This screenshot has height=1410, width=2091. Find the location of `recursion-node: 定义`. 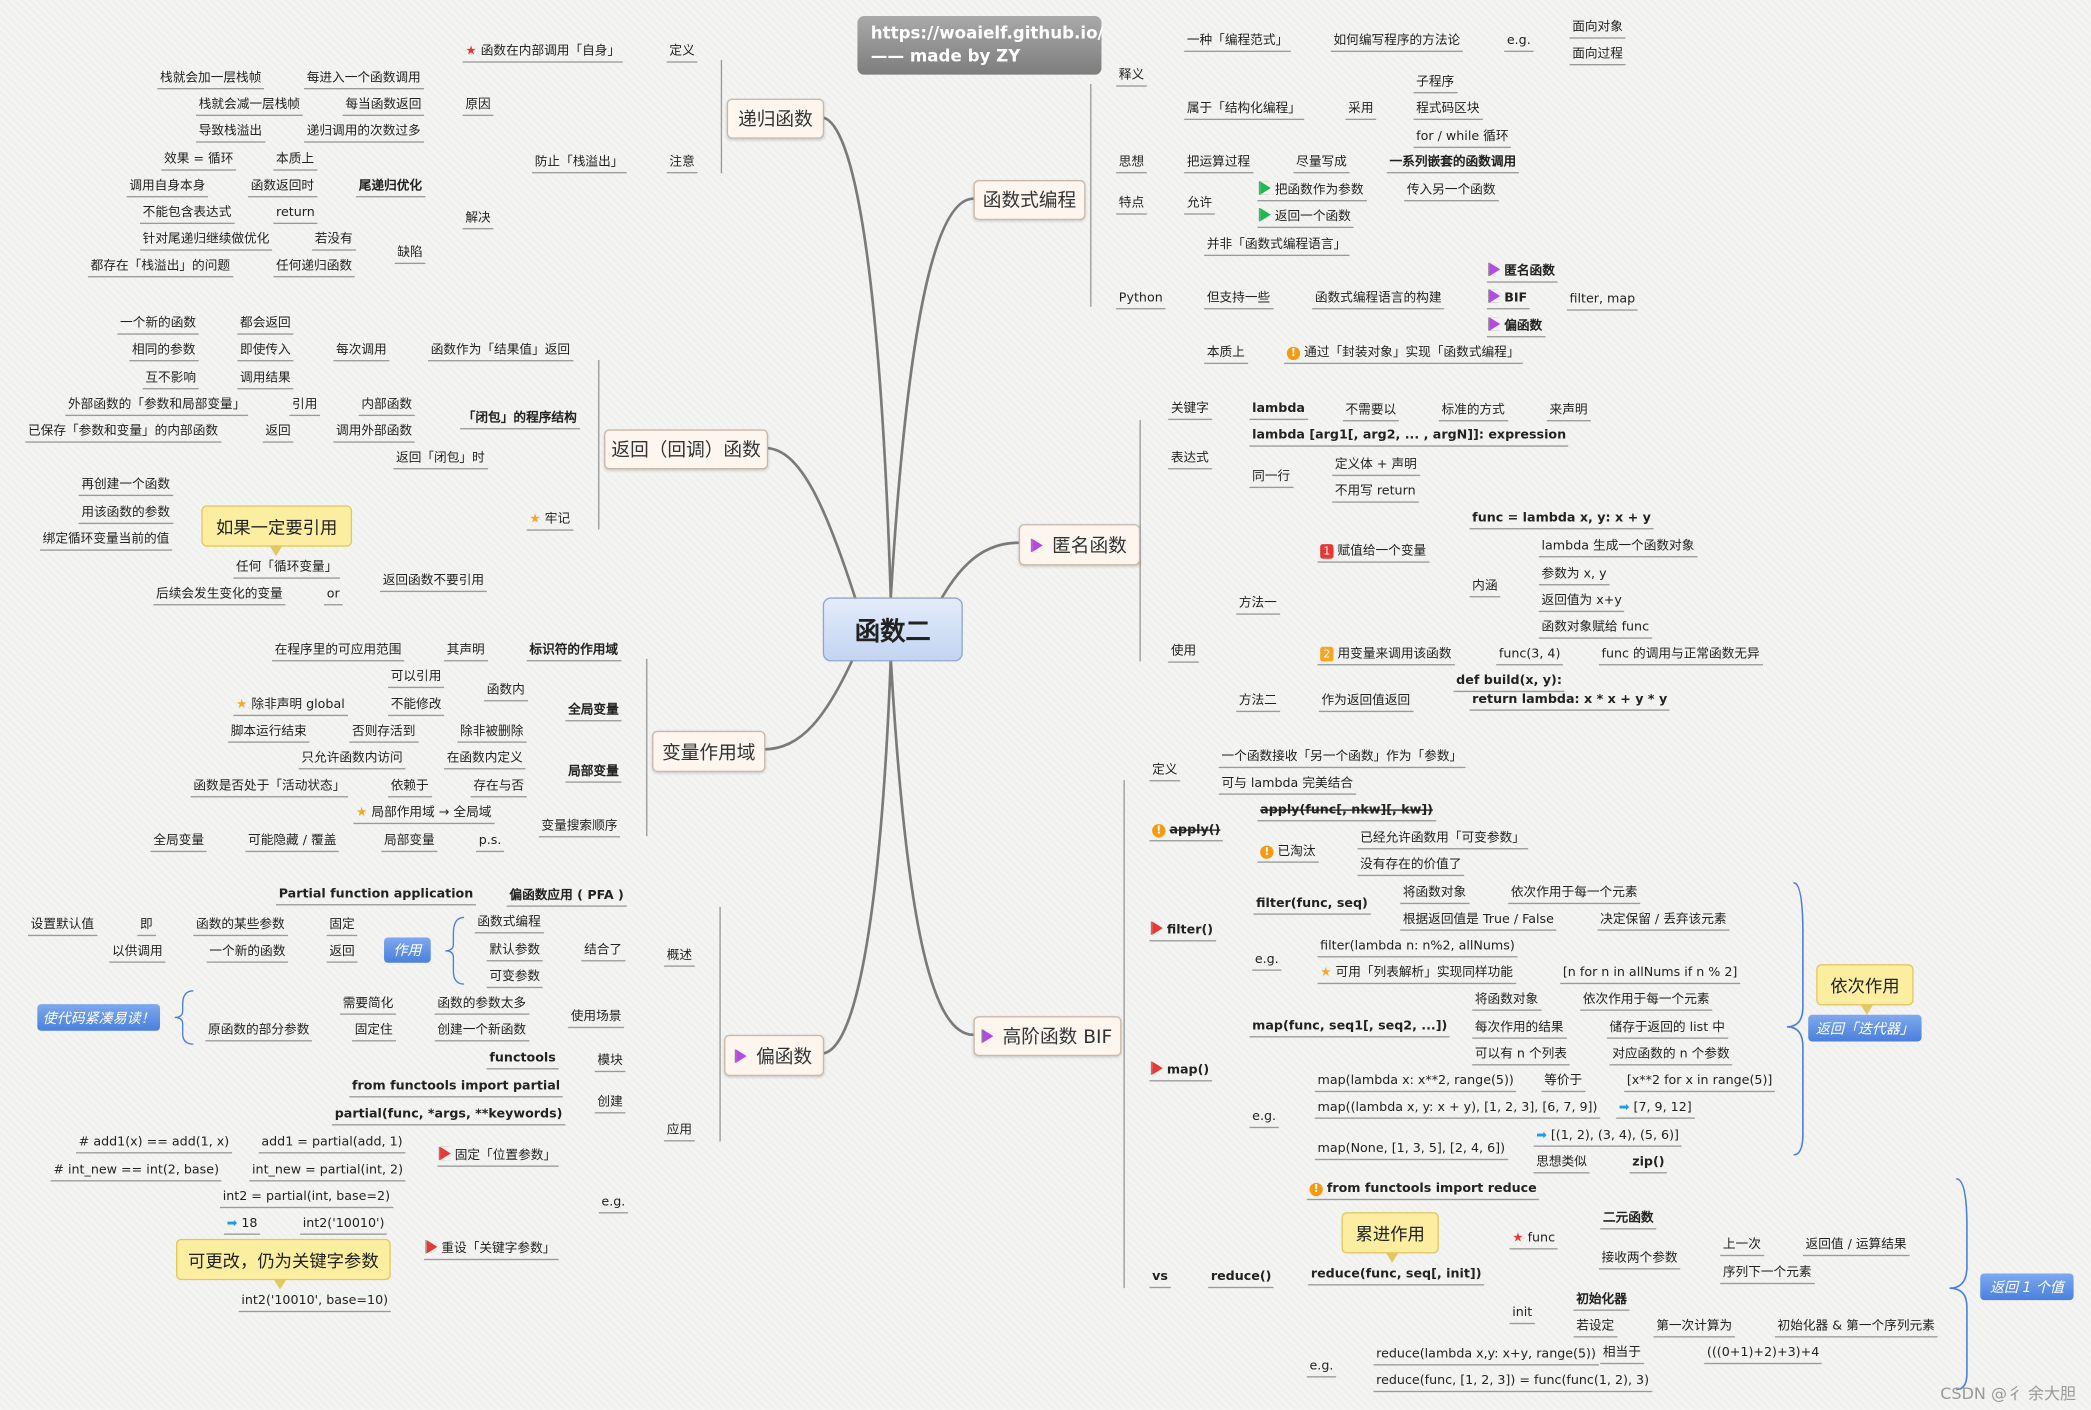

recursion-node: 定义 is located at coordinates (682, 53).